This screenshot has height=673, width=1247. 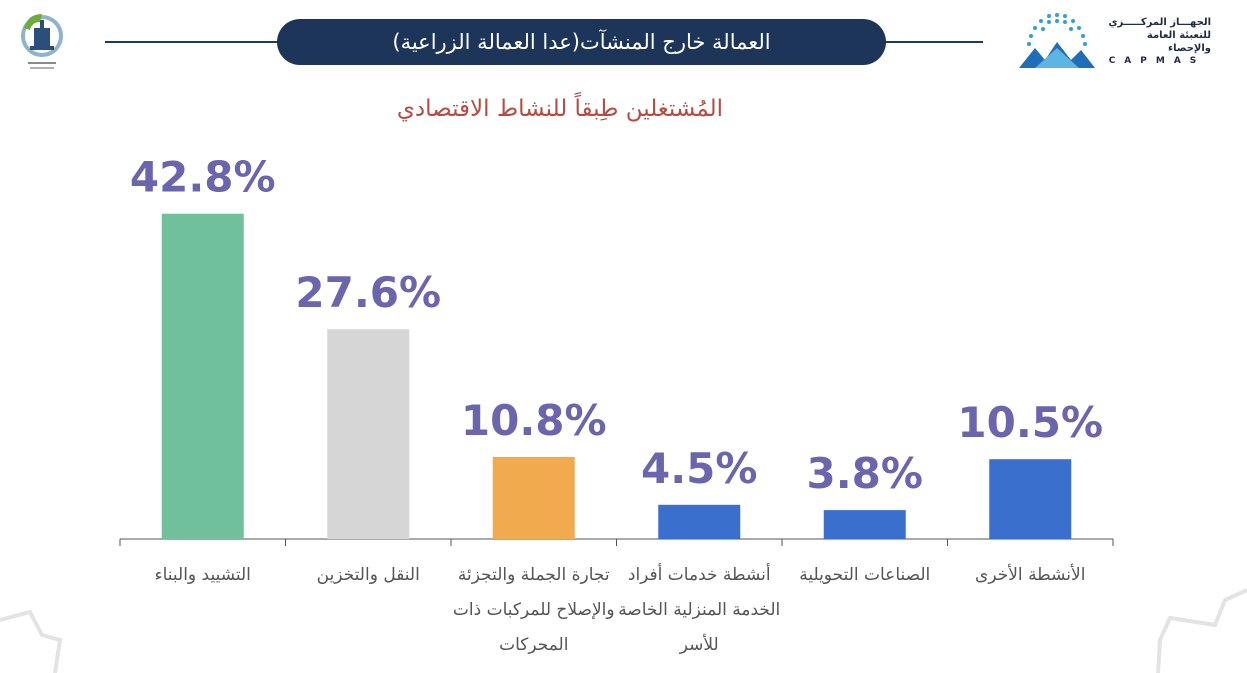 I want to click on header-rule-left, so click(x=195, y=42).